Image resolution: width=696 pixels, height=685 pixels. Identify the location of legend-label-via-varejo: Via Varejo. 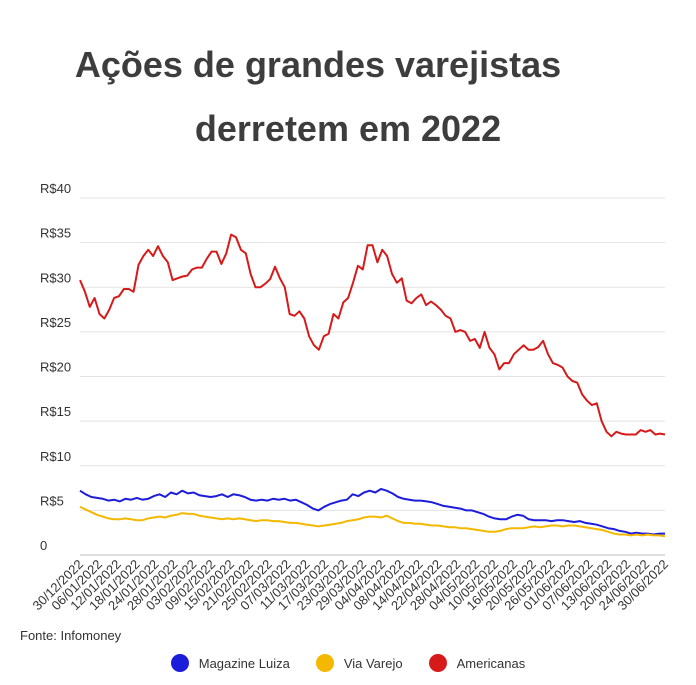
(373, 663).